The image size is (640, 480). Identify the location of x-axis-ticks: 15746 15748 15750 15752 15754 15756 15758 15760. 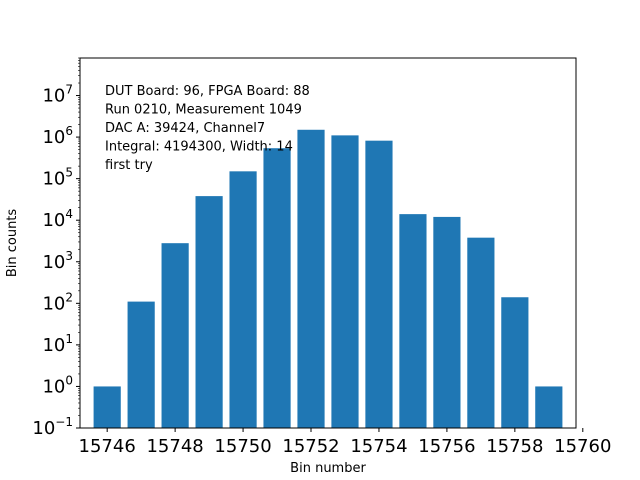
(345, 442).